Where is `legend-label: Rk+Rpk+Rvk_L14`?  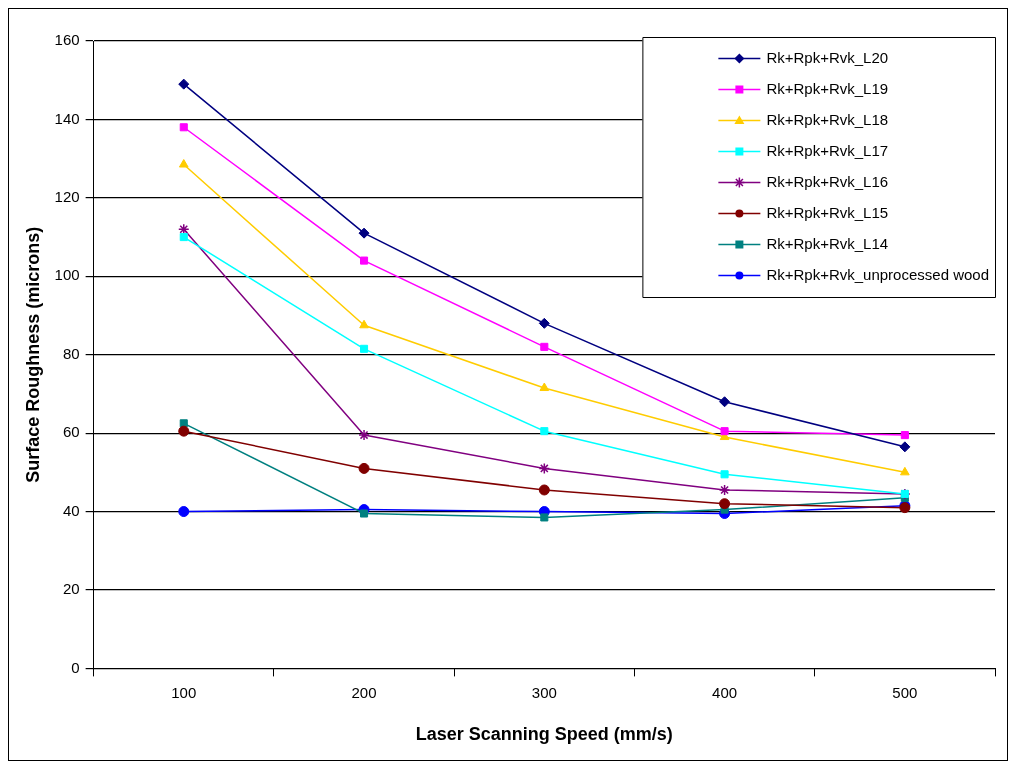 legend-label: Rk+Rpk+Rvk_L14 is located at coordinates (827, 243).